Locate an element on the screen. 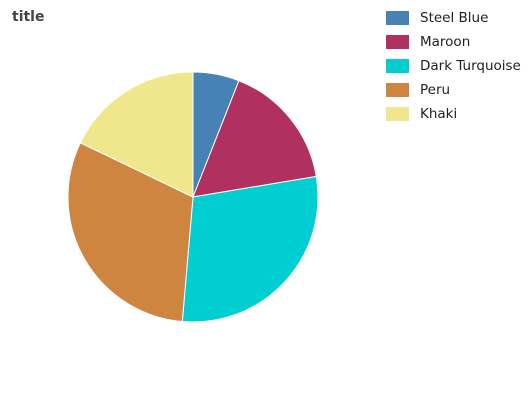 Image resolution: width=532 pixels, height=400 pixels. legend-label-peru: Peru is located at coordinates (435, 90).